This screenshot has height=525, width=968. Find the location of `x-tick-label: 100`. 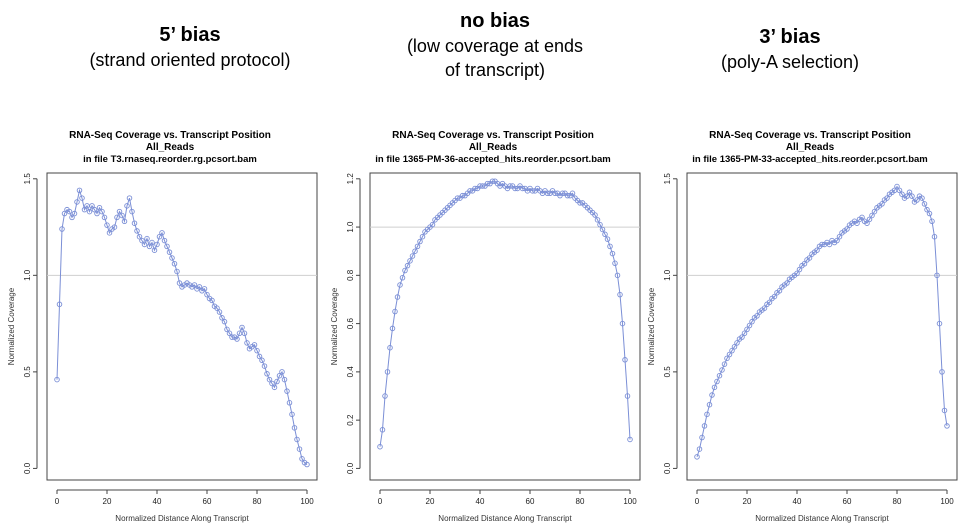

x-tick-label: 100 is located at coordinates (630, 501).